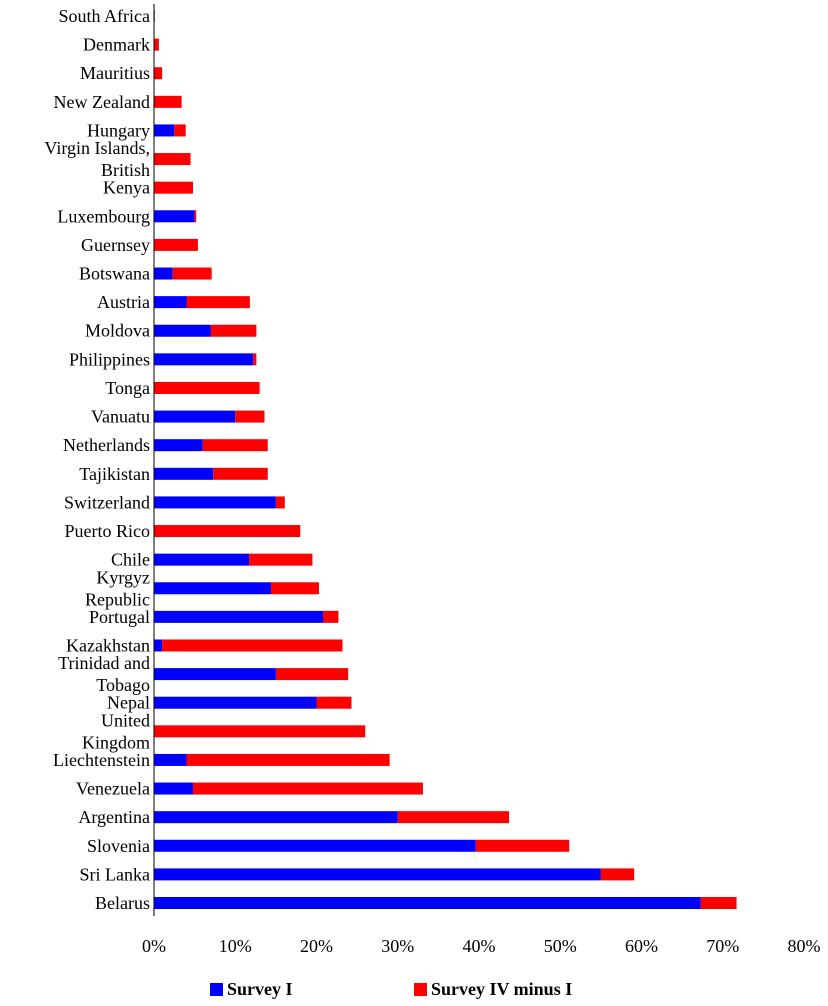 This screenshot has width=828, height=1006. I want to click on bar-survey-i-luxembourg, so click(174, 216).